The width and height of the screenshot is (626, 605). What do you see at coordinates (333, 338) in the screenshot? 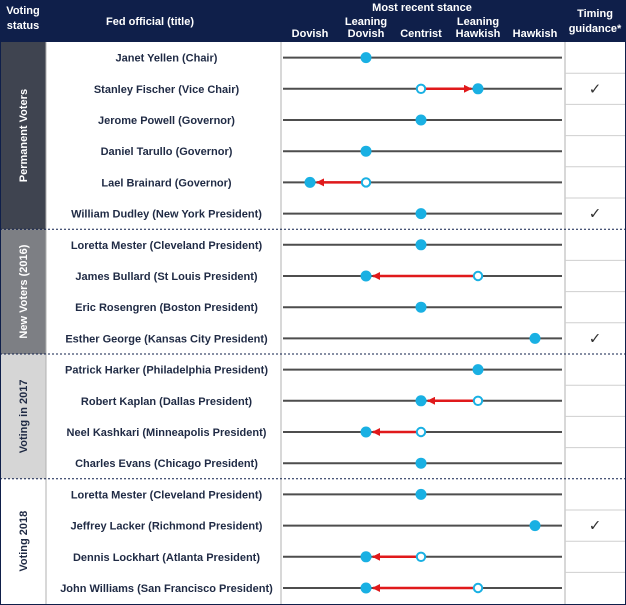
I see `official-row: Esther George (Kansas City President) ✓` at bounding box center [333, 338].